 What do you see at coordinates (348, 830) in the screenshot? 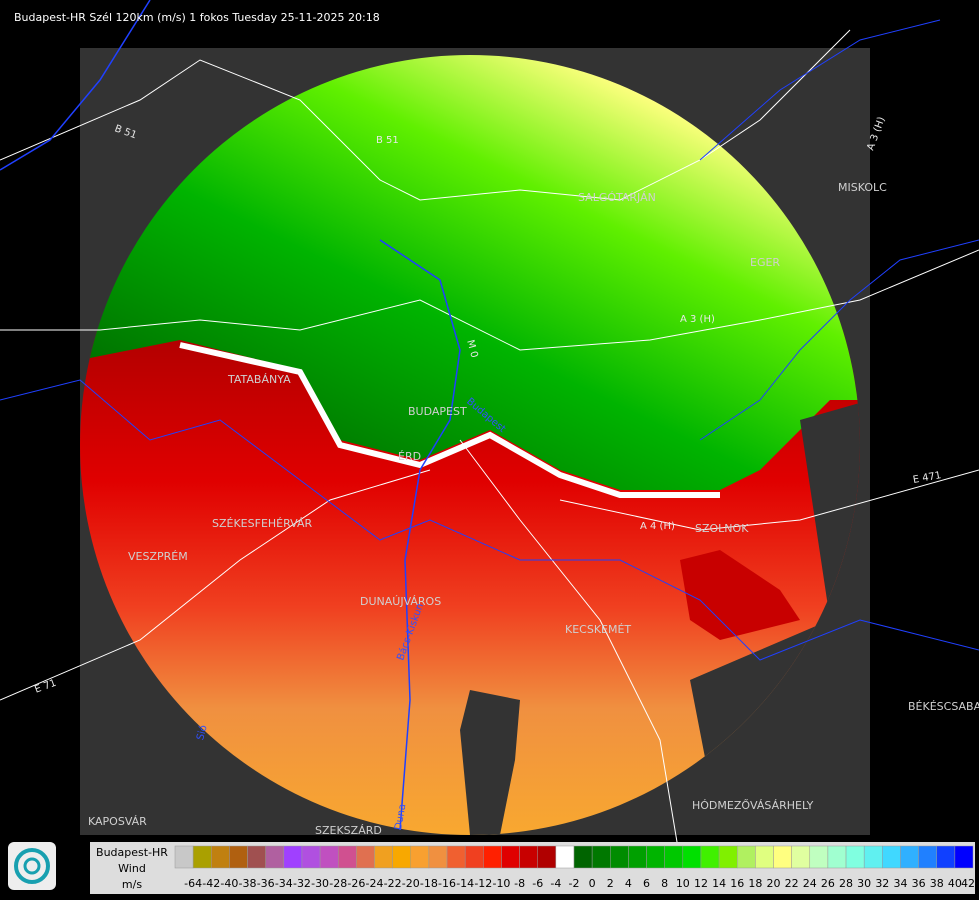
I see `place-label: SZEKSZÁRD` at bounding box center [348, 830].